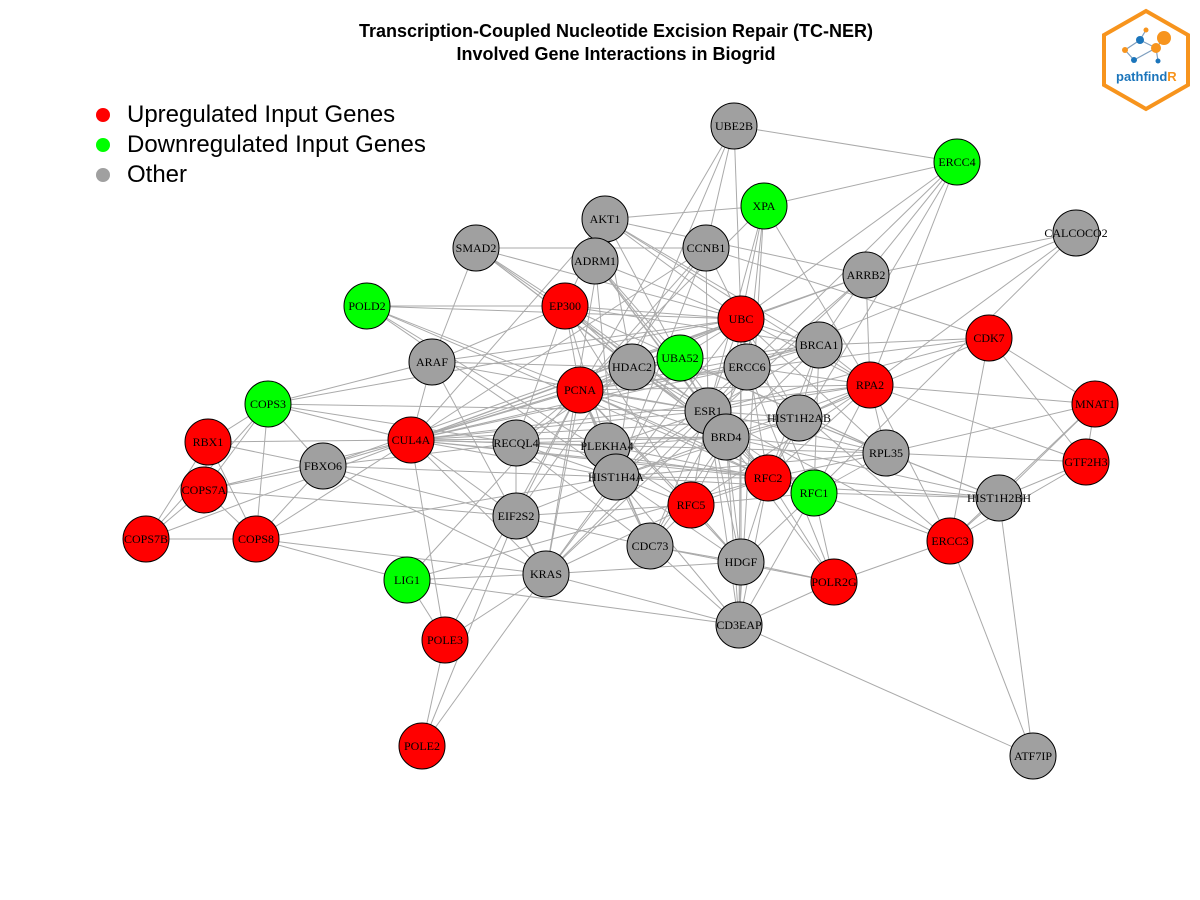 The height and width of the screenshot is (900, 1200). I want to click on edge-akt1-brca1, so click(712, 282).